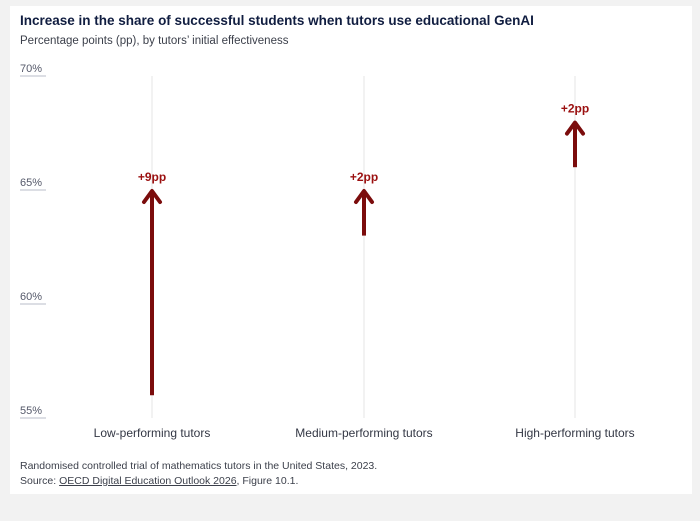 This screenshot has width=700, height=521. What do you see at coordinates (152, 433) in the screenshot?
I see `category-label: Low-performing tutors` at bounding box center [152, 433].